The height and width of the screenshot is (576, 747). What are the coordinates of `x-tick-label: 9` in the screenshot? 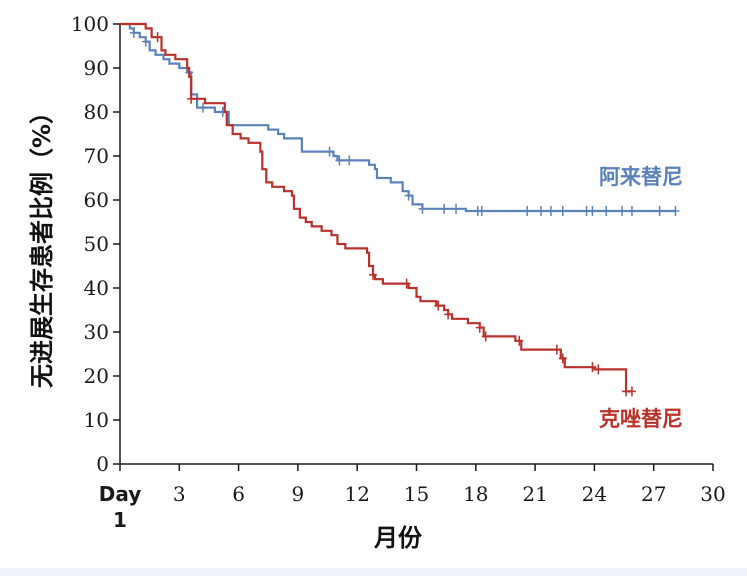 It's located at (298, 494).